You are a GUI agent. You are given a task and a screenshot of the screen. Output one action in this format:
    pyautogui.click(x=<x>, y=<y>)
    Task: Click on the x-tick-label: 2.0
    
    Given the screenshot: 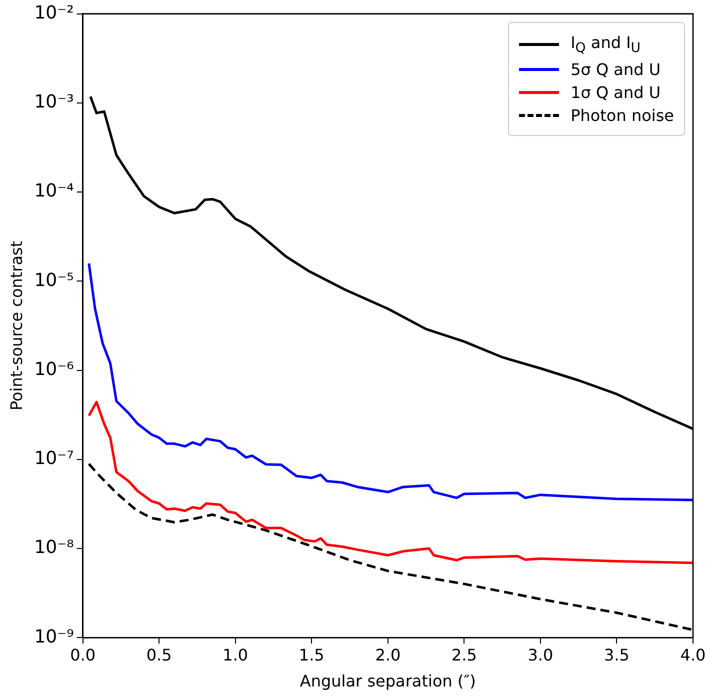 What is the action you would take?
    pyautogui.click(x=388, y=654)
    